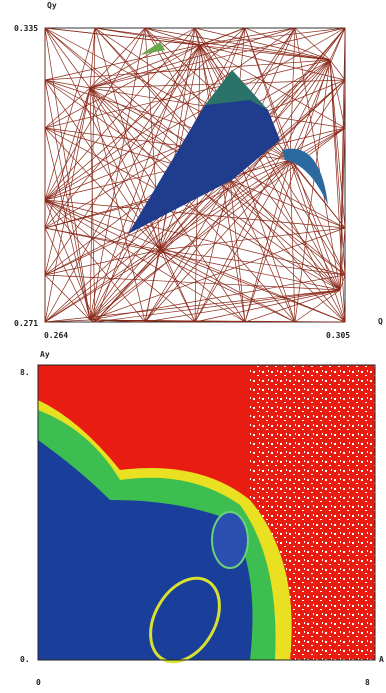 The width and height of the screenshot is (386, 693). I want to click on y-axis-label: Ay, so click(45, 354).